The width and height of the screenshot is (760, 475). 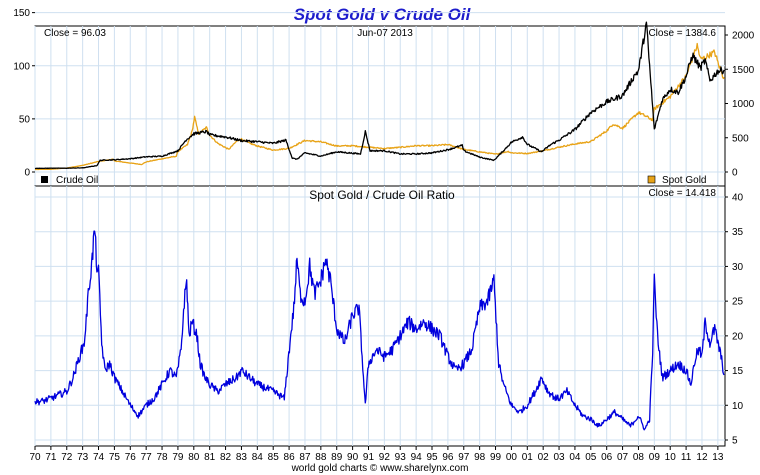 What do you see at coordinates (162, 457) in the screenshot?
I see `x-tick-label: 78` at bounding box center [162, 457].